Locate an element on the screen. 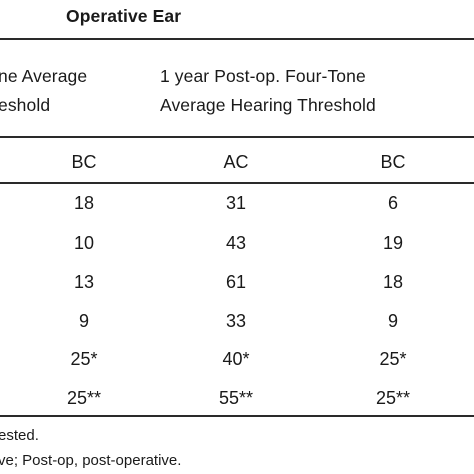 The image size is (474, 474). subheader-bc-preop: BC is located at coordinates (84, 162).